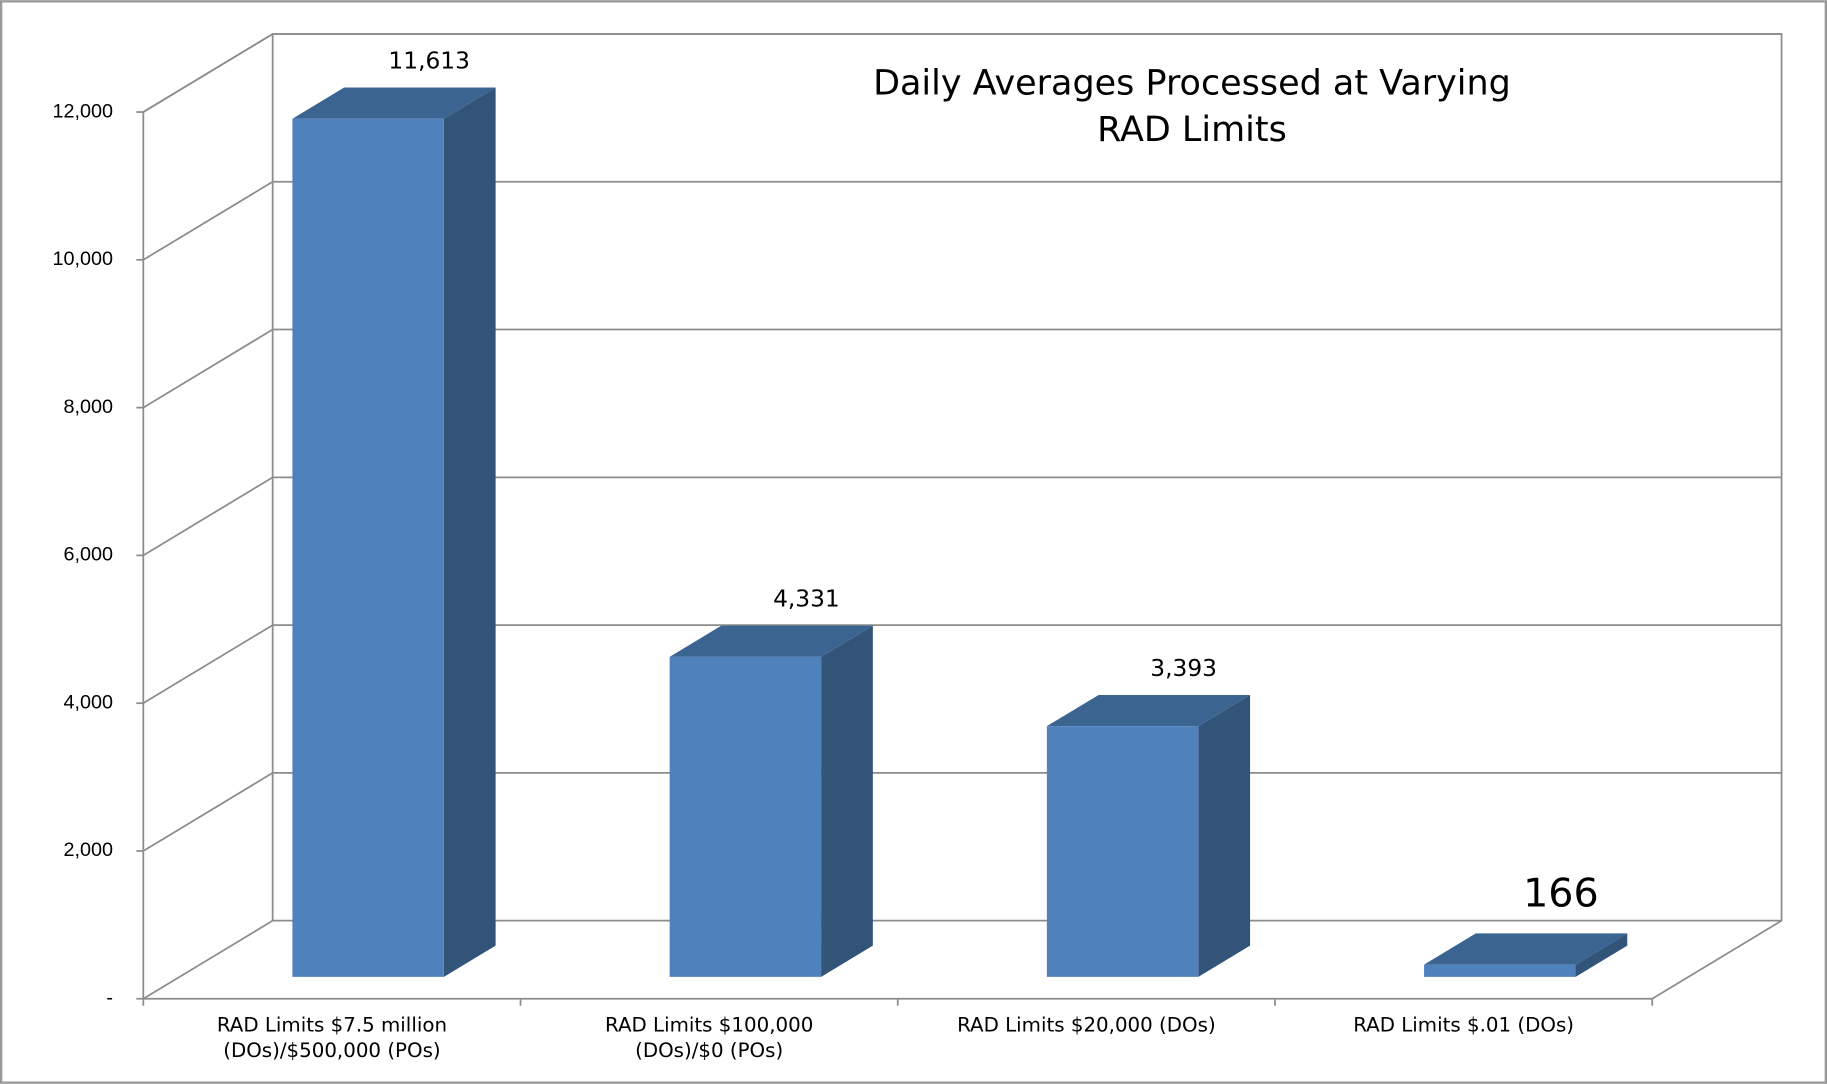 Image resolution: width=1827 pixels, height=1084 pixels. I want to click on y-tick-label: 10,000, so click(82, 259).